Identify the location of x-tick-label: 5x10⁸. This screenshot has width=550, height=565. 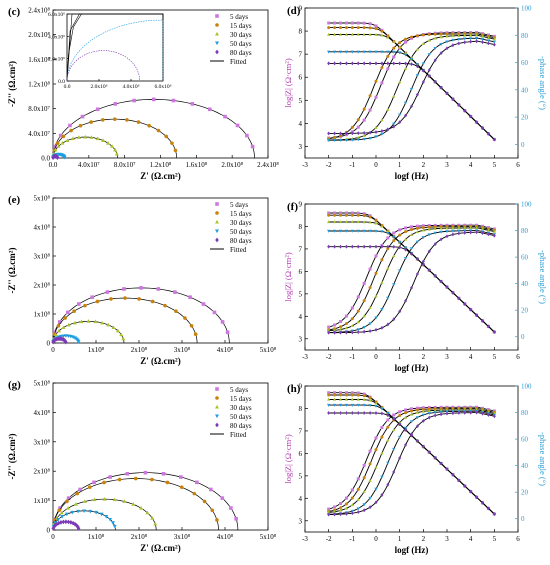
(268, 350).